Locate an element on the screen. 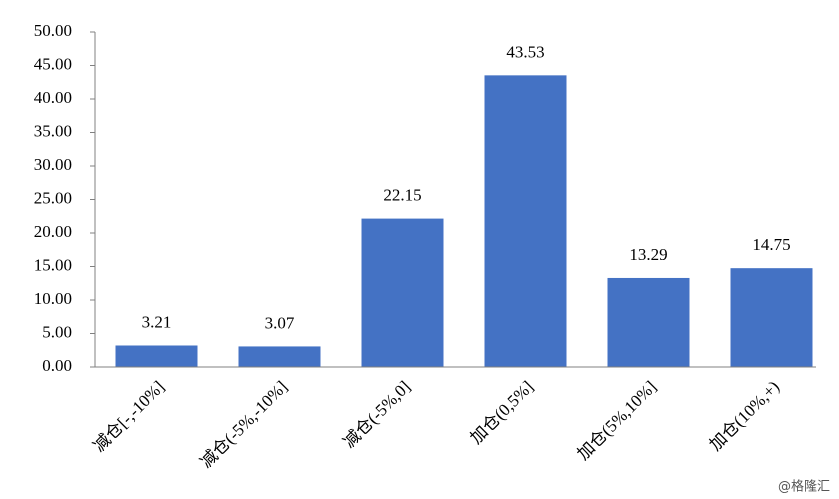  y-tick-label: 5.00 is located at coordinates (57, 331).